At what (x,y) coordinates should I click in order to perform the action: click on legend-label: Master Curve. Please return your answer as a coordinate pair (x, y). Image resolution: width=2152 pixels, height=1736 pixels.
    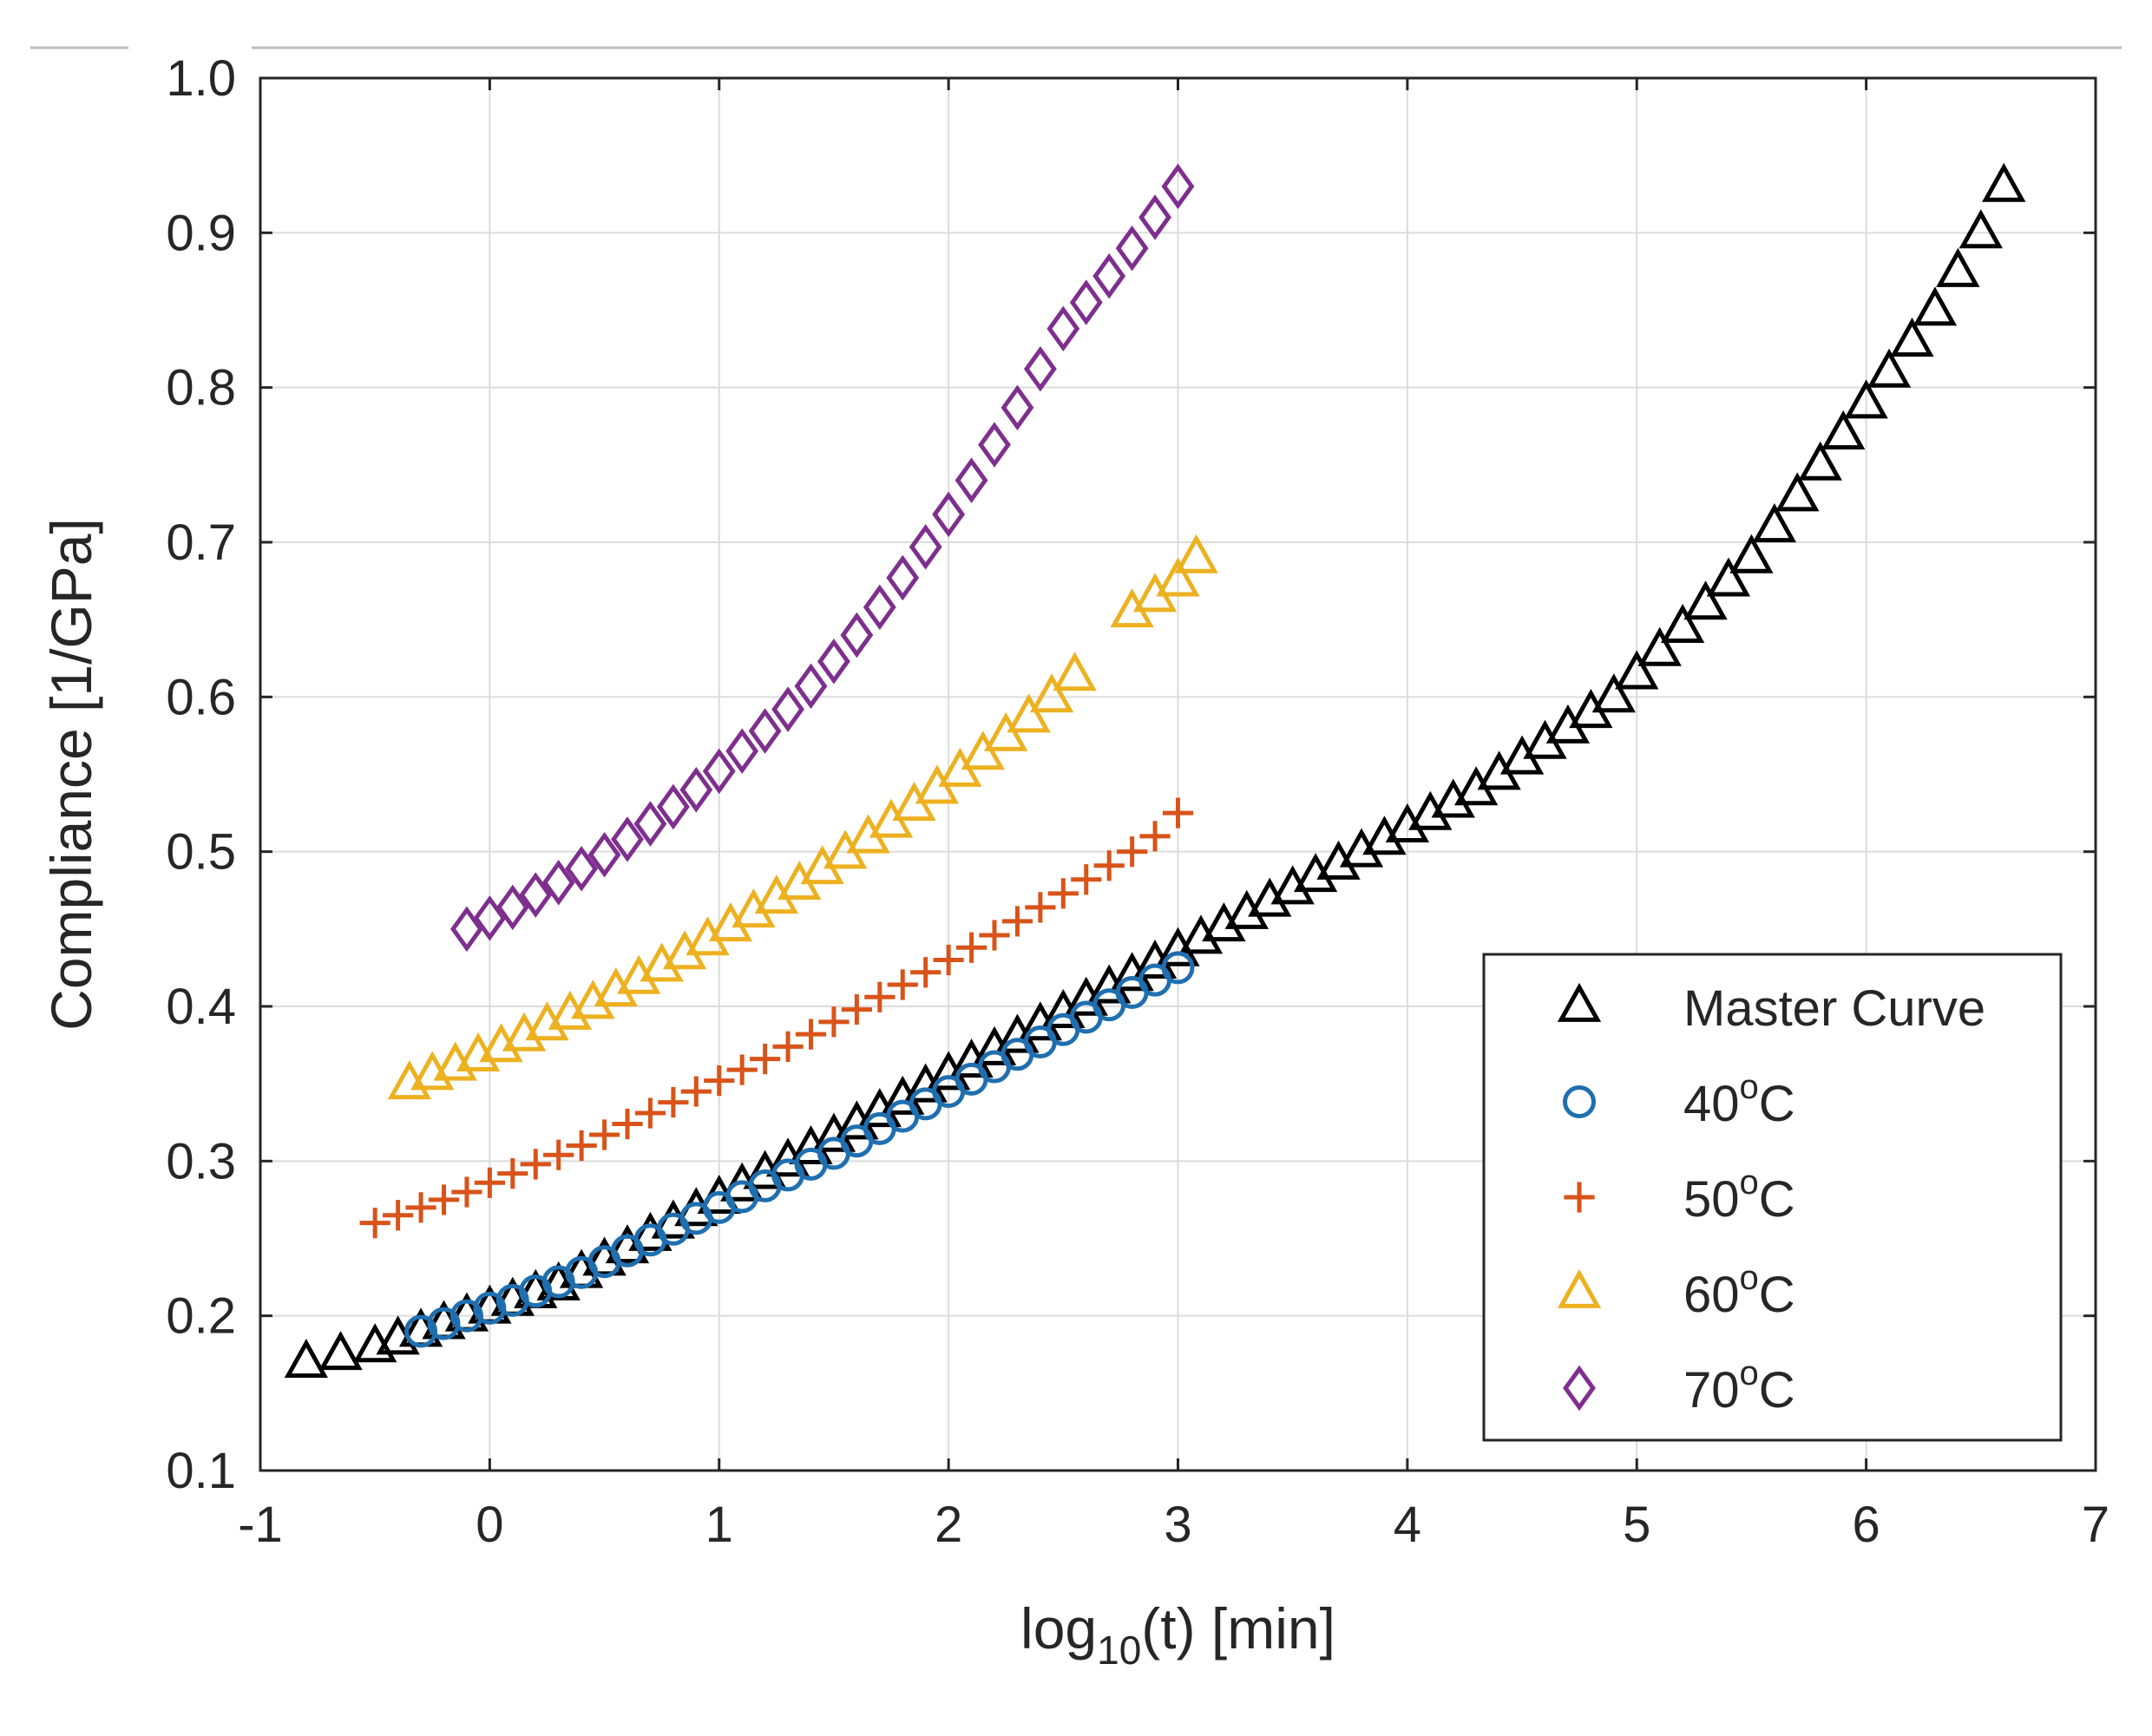
    Looking at the image, I should click on (1834, 1009).